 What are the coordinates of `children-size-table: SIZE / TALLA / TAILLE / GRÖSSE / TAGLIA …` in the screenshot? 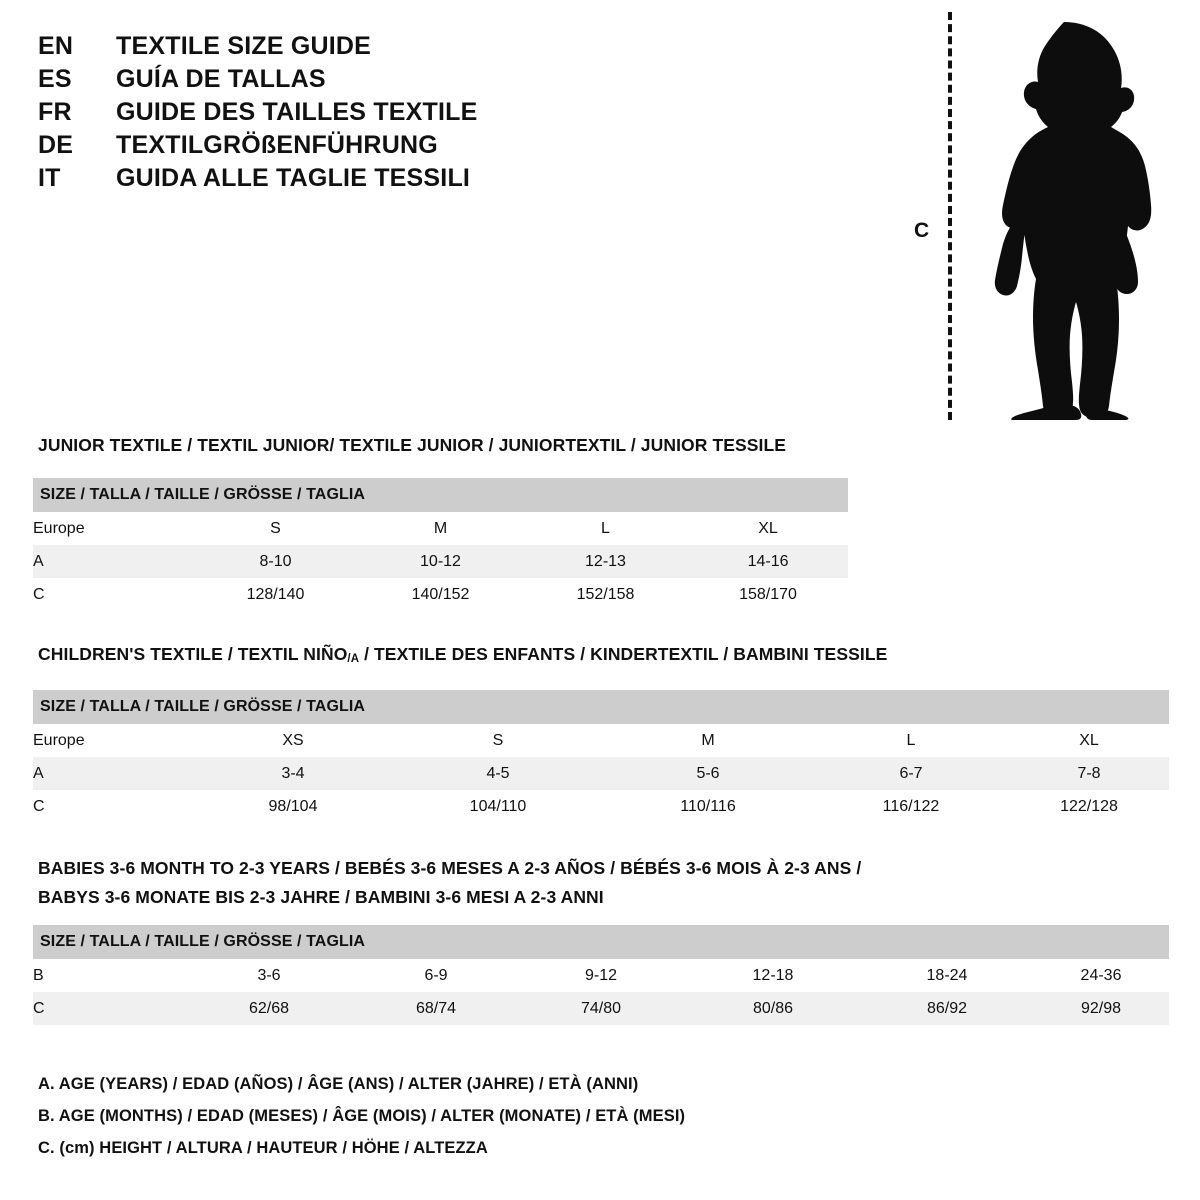 It's located at (601, 756).